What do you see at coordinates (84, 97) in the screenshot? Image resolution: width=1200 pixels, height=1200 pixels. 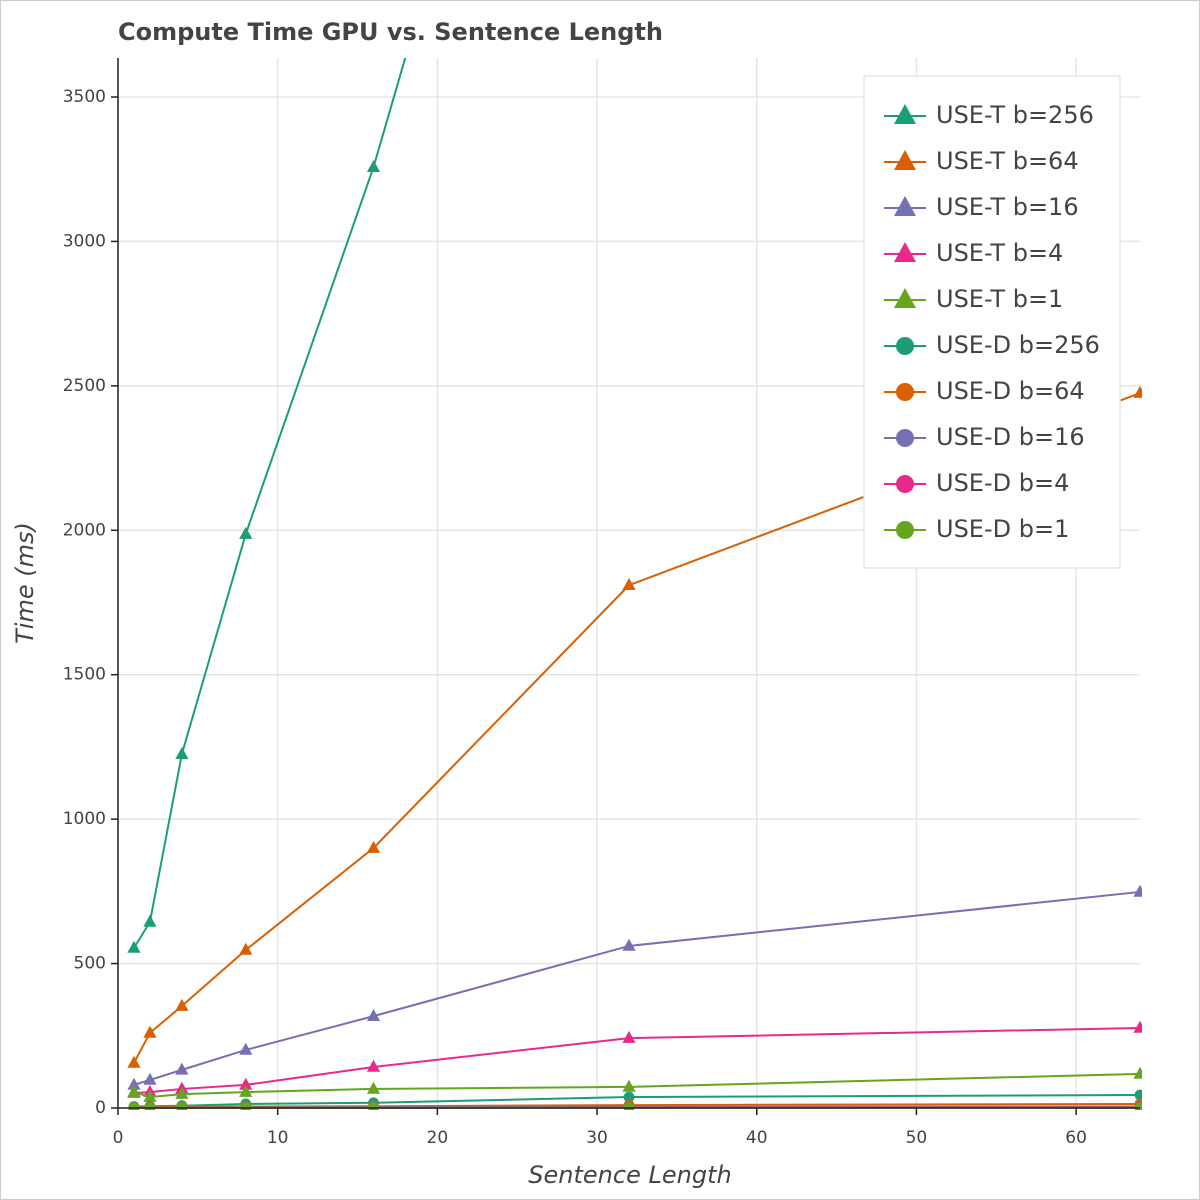 I see `y-tick-label: 3500` at bounding box center [84, 97].